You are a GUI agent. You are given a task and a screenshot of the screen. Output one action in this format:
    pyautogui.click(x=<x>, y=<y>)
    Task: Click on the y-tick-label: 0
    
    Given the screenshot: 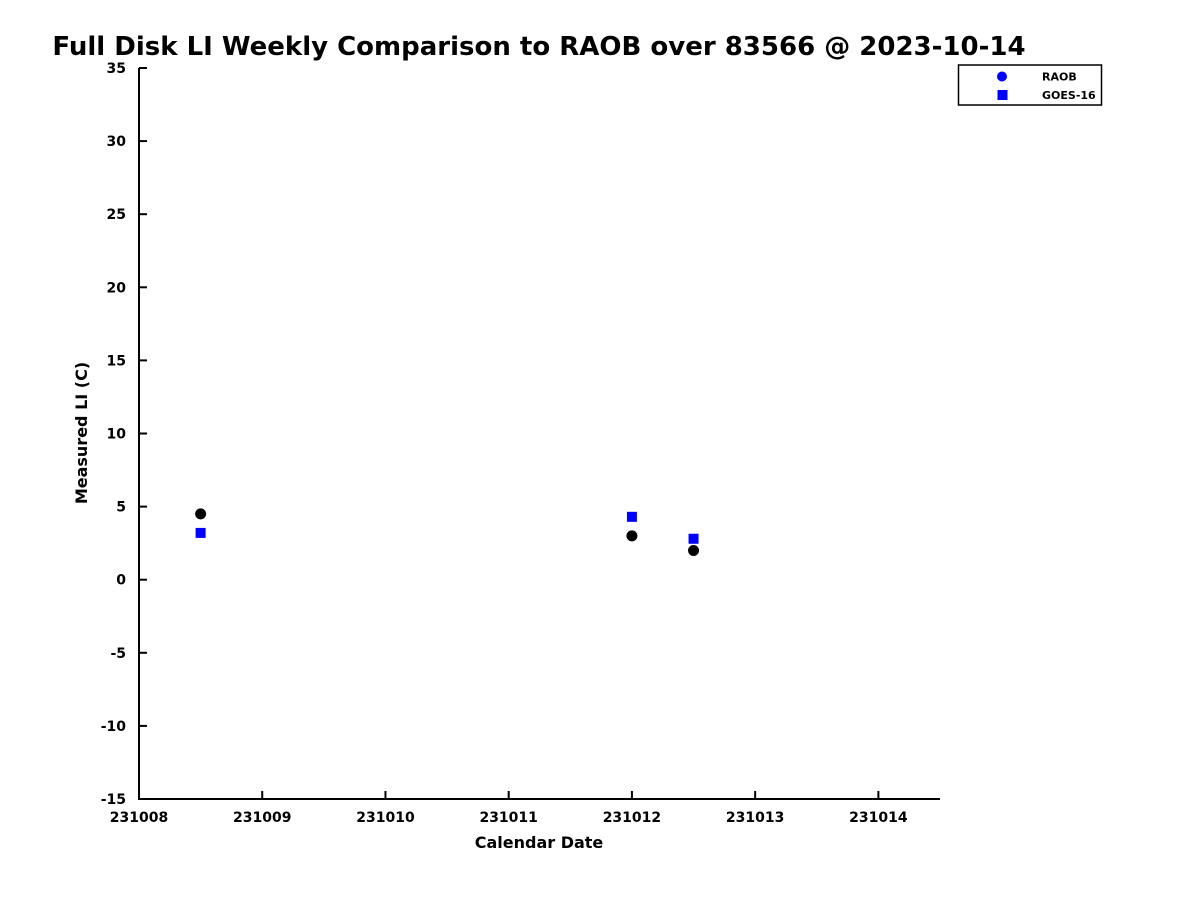 What is the action you would take?
    pyautogui.click(x=121, y=581)
    